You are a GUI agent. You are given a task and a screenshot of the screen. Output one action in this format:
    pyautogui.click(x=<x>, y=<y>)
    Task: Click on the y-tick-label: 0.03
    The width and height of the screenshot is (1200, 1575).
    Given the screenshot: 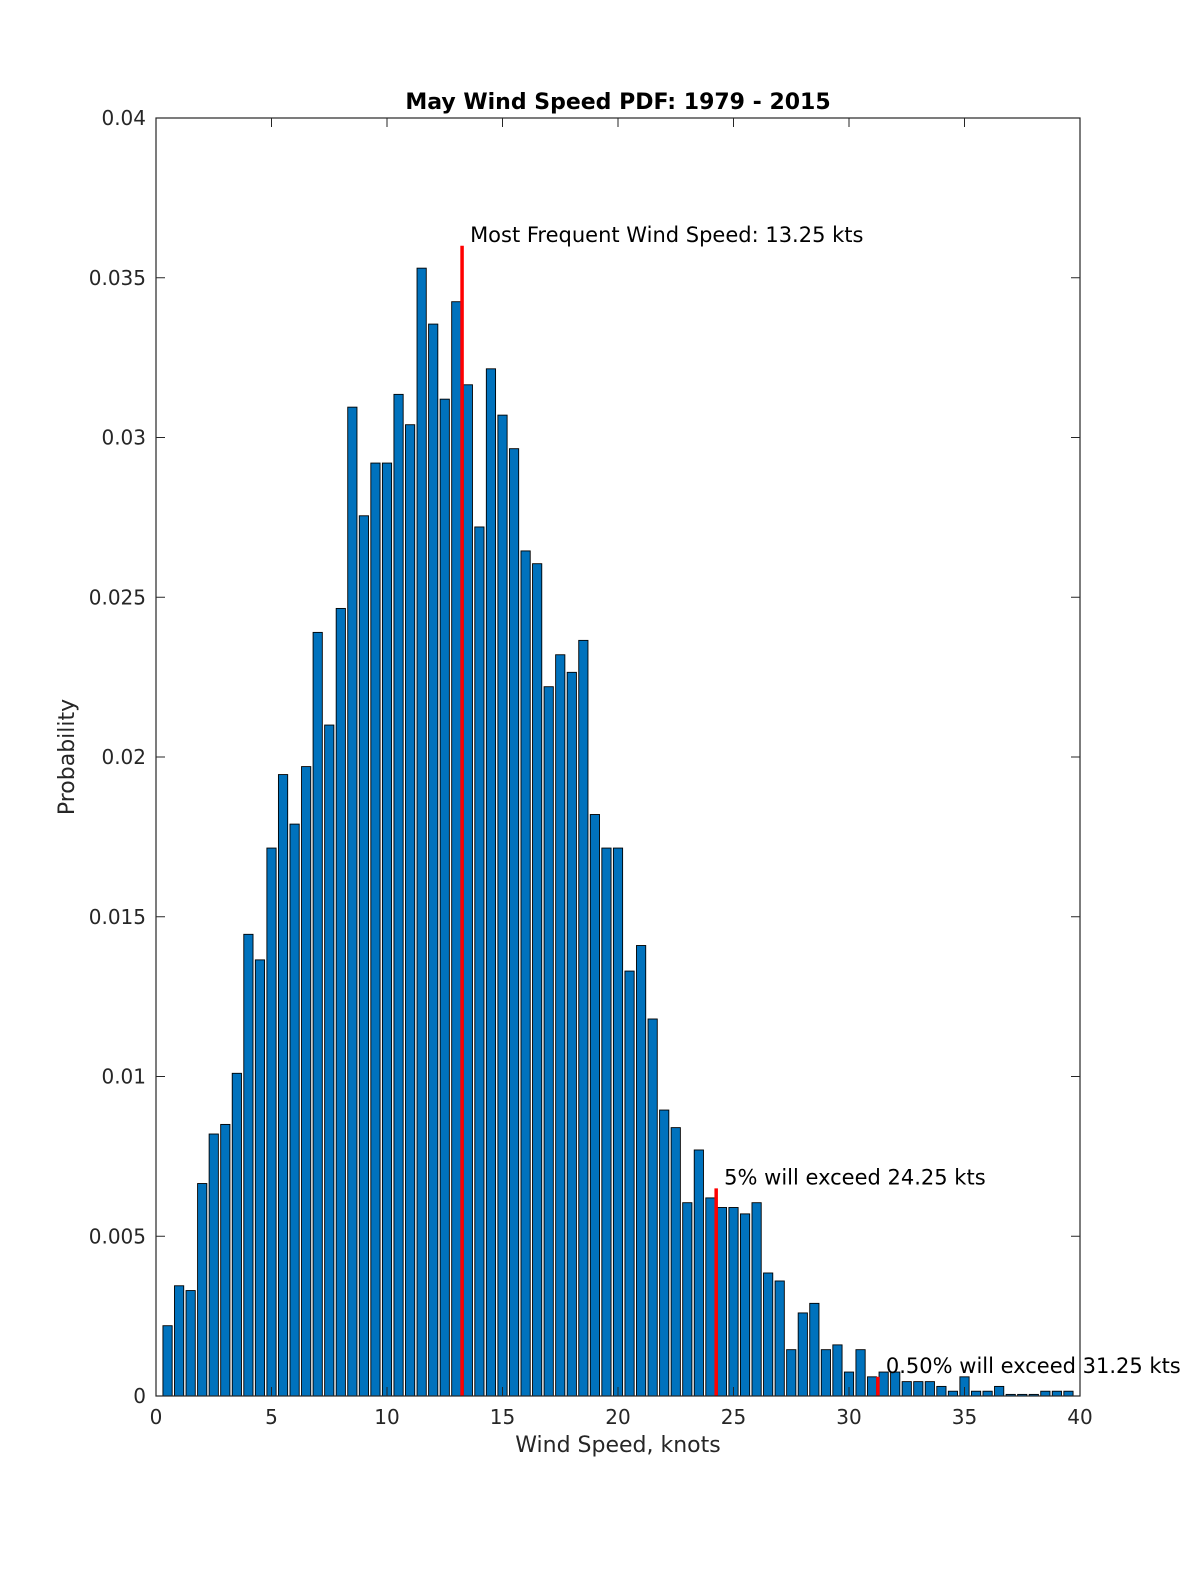 What is the action you would take?
    pyautogui.click(x=123, y=438)
    